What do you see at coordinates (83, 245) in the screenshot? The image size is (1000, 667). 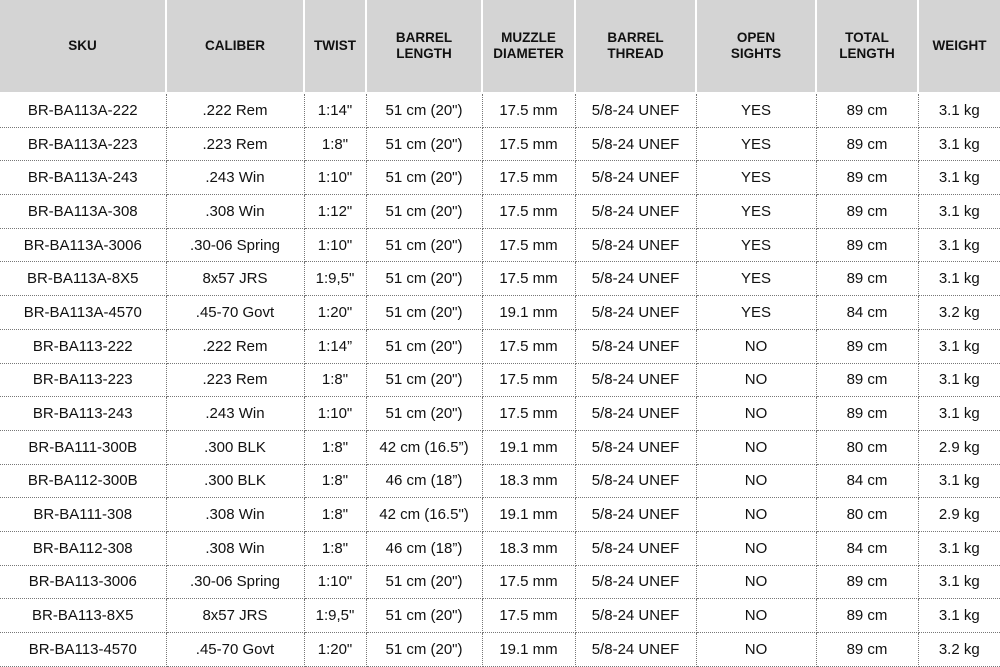 I see `cell-sku: BR-BA113A-3006` at bounding box center [83, 245].